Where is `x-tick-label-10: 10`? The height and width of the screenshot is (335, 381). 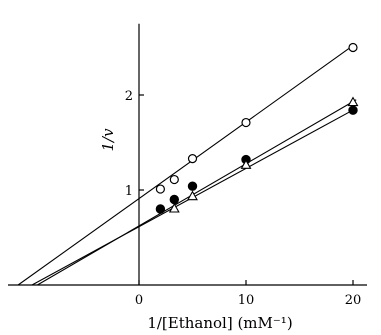
x-tick-label-10: 10 is located at coordinates (246, 300).